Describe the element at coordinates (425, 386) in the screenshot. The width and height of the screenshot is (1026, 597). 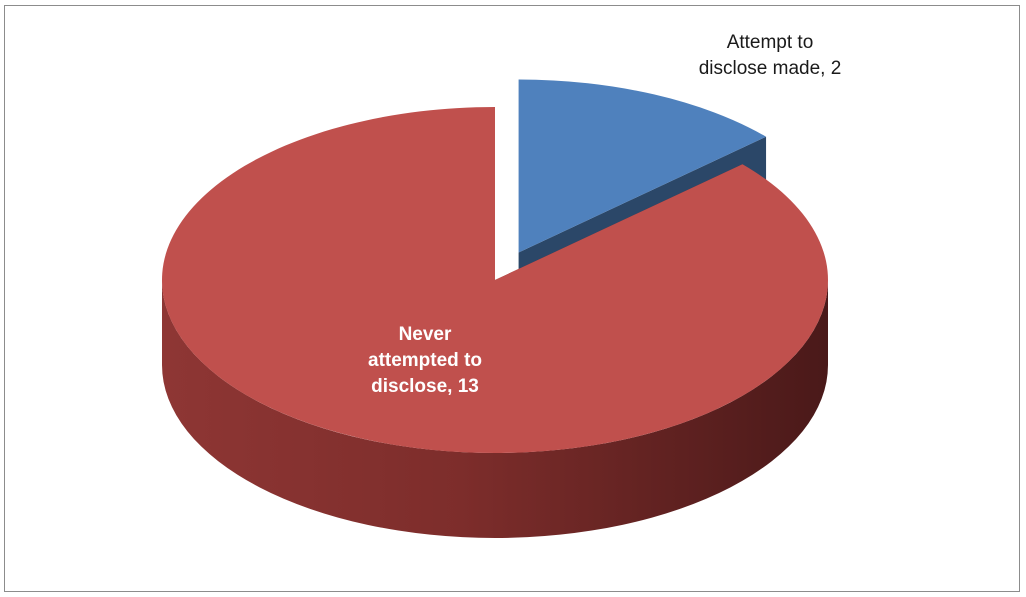
I see `data-label-line: disclose, 13` at that location.